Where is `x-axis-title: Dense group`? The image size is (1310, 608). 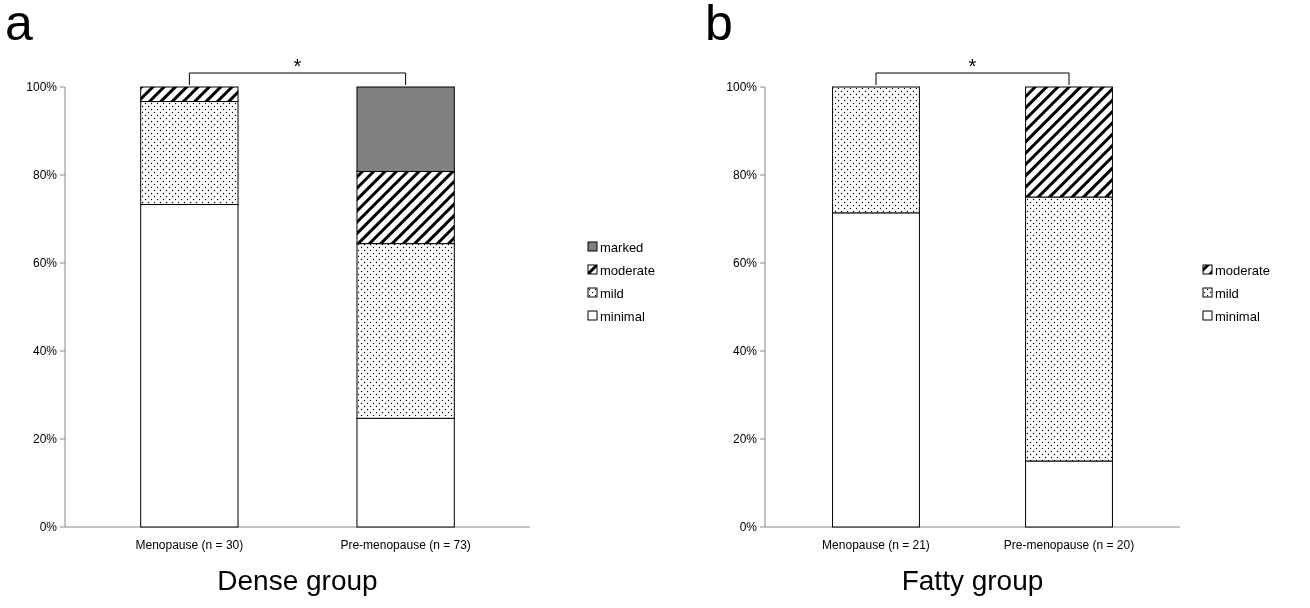
x-axis-title: Dense group is located at coordinates (297, 580).